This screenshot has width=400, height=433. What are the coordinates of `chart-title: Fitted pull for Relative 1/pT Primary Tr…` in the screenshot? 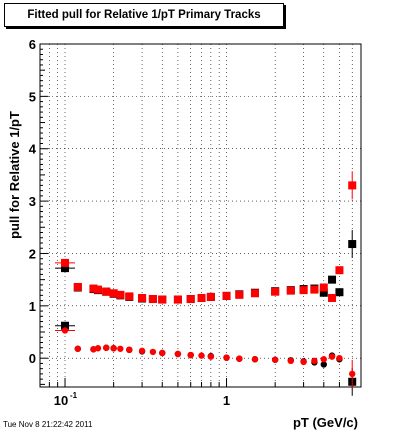 It's located at (144, 15).